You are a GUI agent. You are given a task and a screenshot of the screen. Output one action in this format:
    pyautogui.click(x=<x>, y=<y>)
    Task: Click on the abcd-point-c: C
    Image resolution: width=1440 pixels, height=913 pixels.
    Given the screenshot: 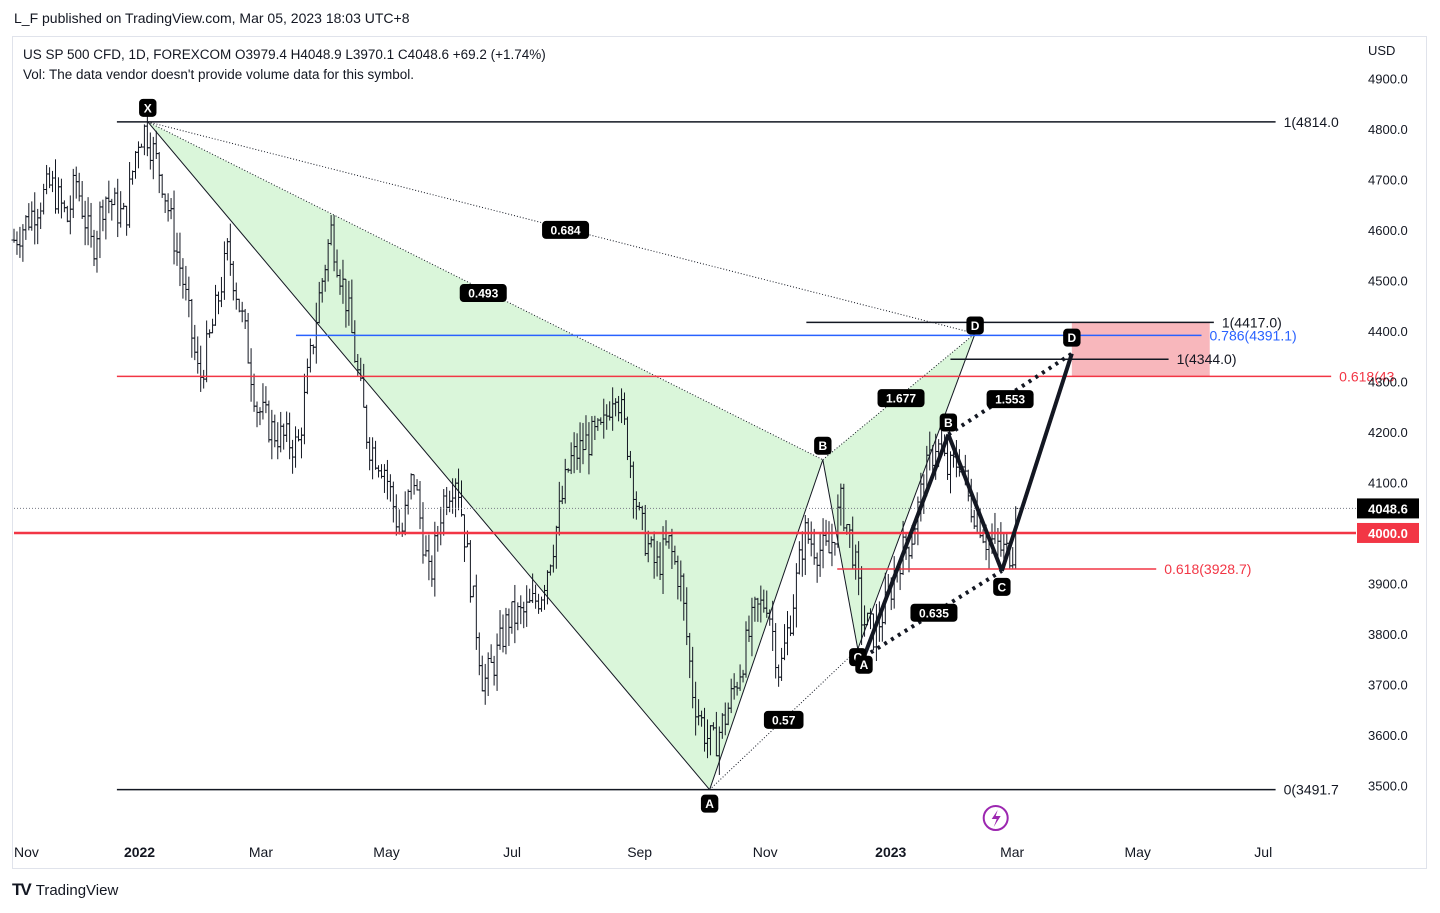 What is the action you would take?
    pyautogui.click(x=1002, y=587)
    